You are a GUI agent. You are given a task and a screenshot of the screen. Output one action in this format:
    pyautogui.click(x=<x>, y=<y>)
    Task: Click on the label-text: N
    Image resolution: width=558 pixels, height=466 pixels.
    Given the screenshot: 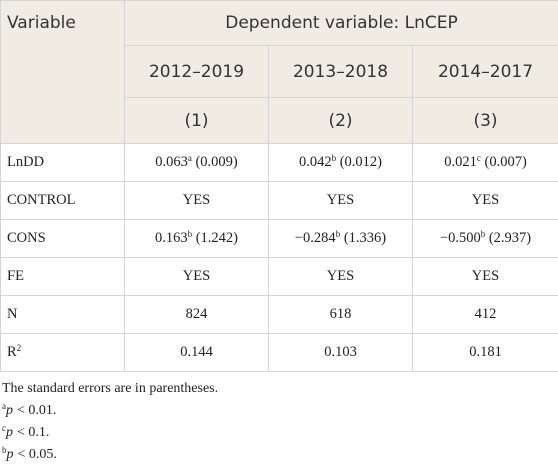 What is the action you would take?
    pyautogui.click(x=12, y=314)
    